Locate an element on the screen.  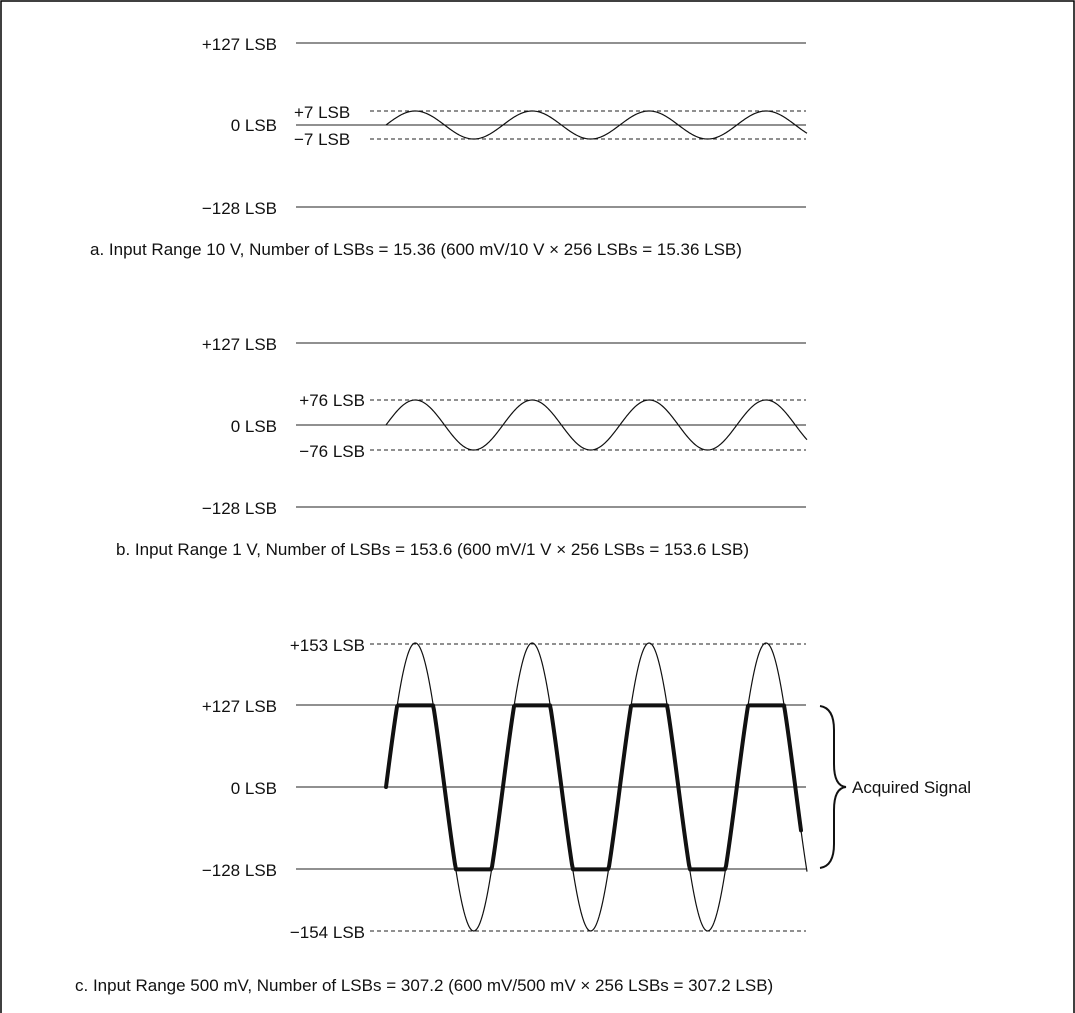
panel-a-label-top: +127 LSB is located at coordinates (239, 44).